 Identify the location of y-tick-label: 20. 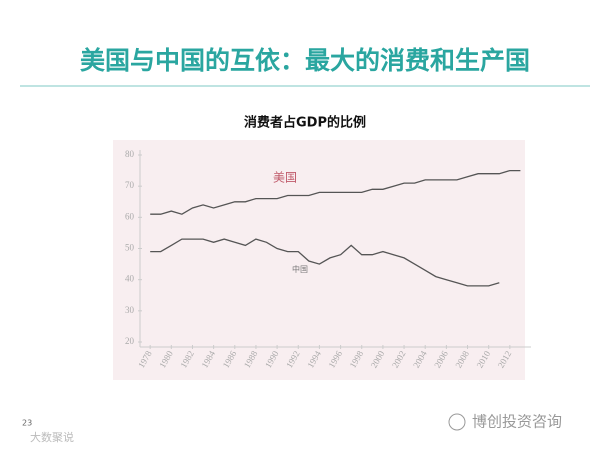
(130, 341).